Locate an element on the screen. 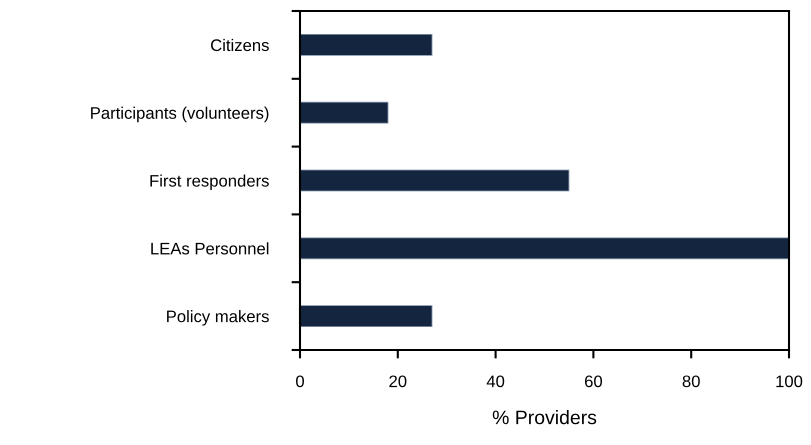  y-tick-label: Policy makers is located at coordinates (218, 318).